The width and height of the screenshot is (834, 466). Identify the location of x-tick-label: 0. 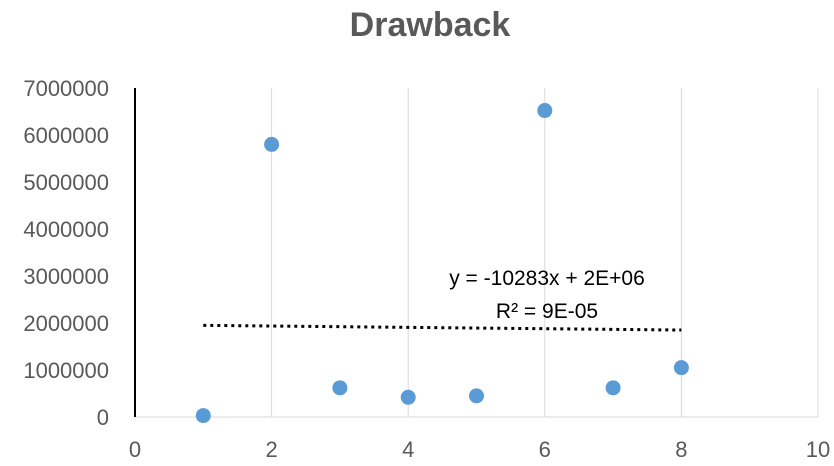
(135, 449).